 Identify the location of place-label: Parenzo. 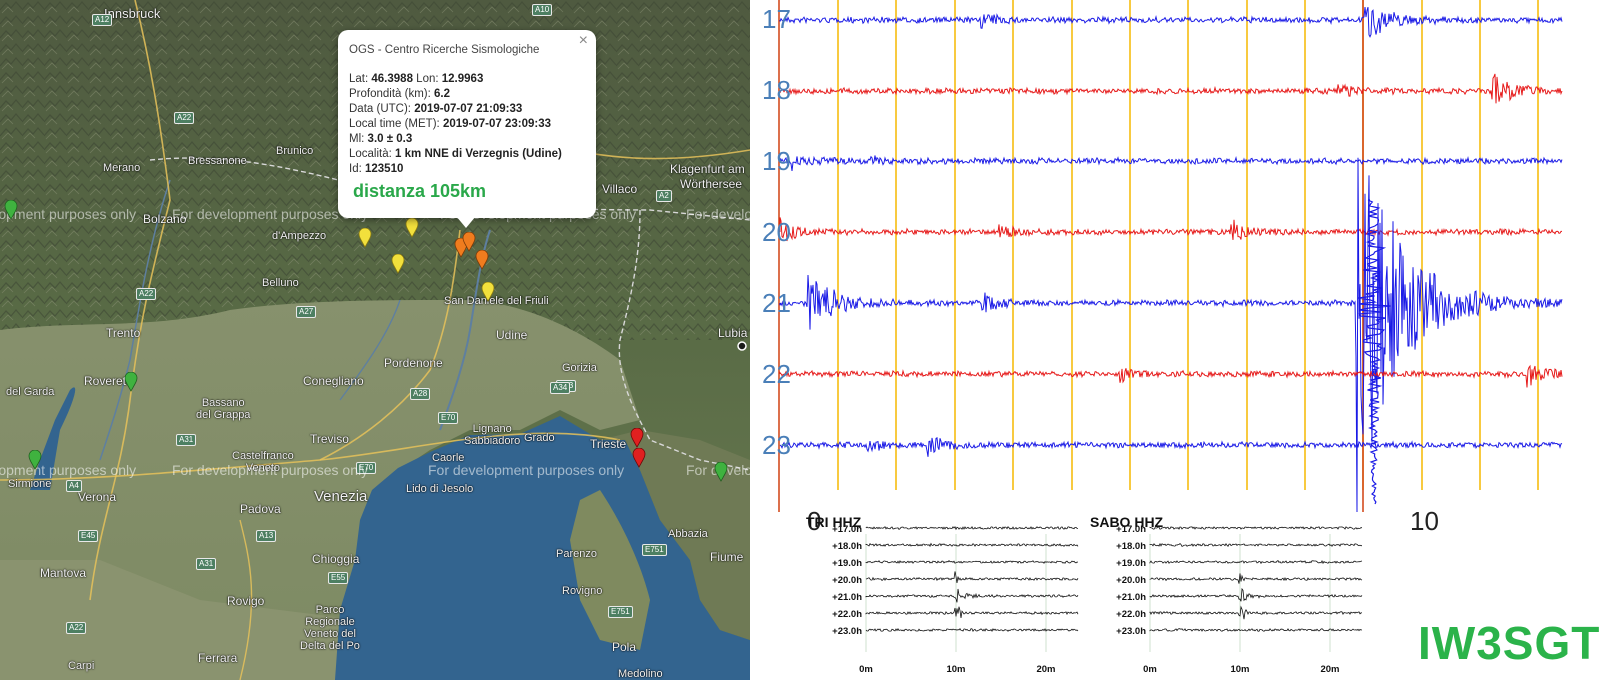
(576, 554).